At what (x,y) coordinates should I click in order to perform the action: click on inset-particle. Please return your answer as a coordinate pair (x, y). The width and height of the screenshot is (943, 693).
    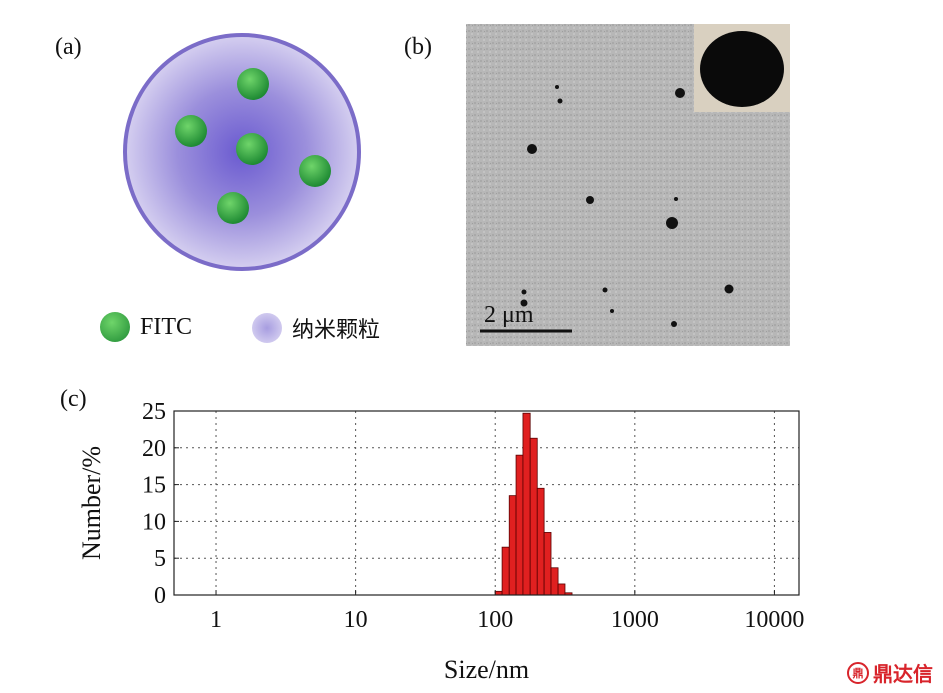
    Looking at the image, I should click on (742, 69).